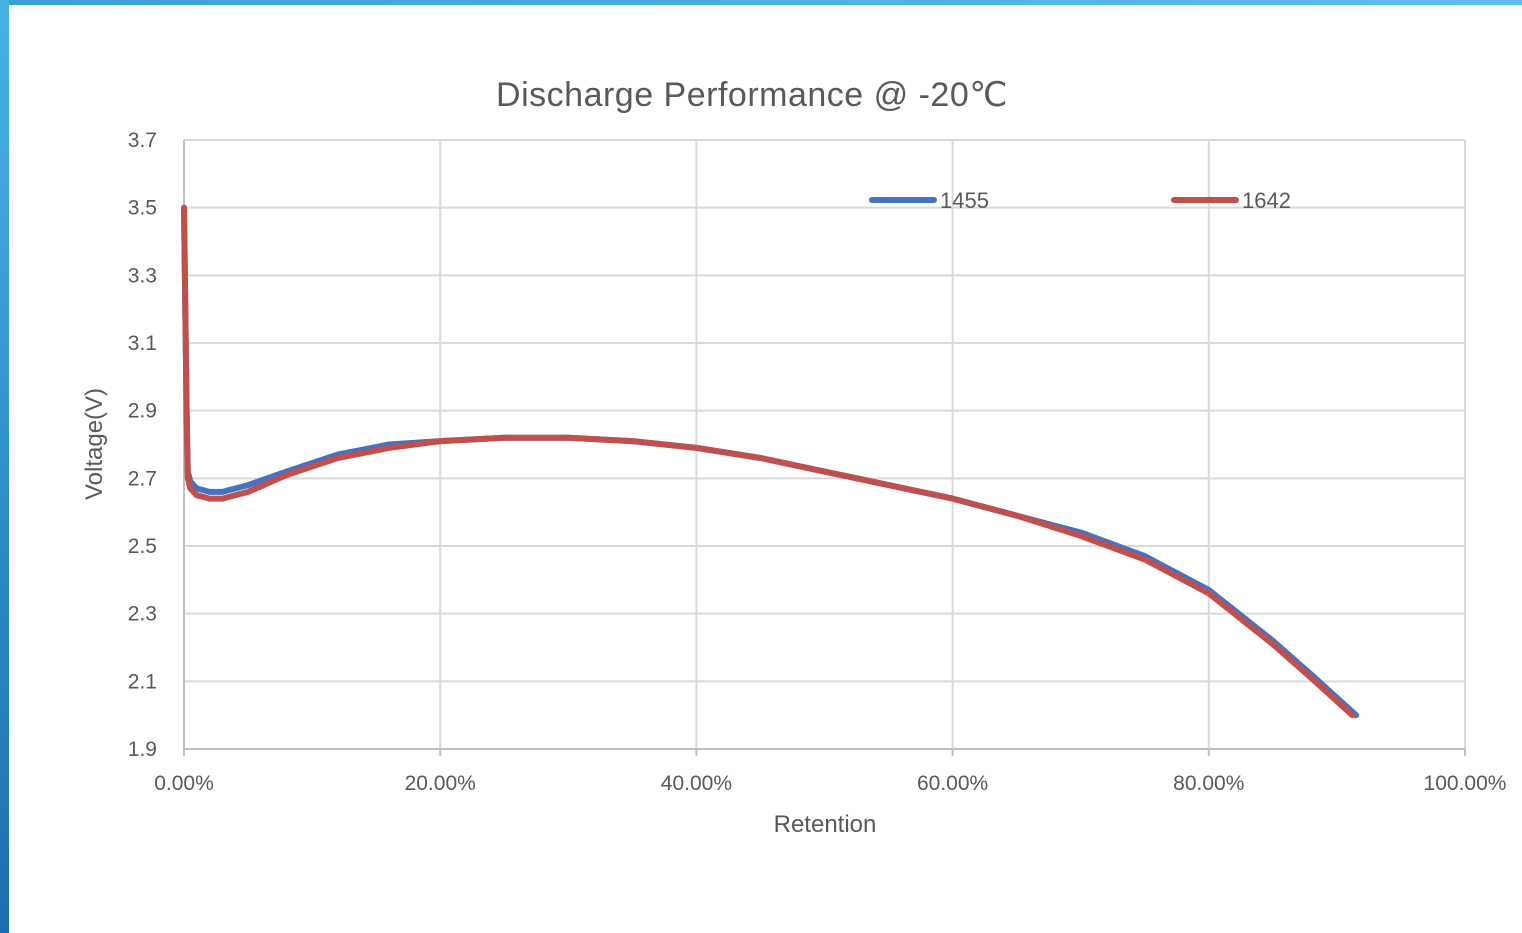 The image size is (1522, 933). What do you see at coordinates (1208, 783) in the screenshot?
I see `x-tick-label: 80.00%` at bounding box center [1208, 783].